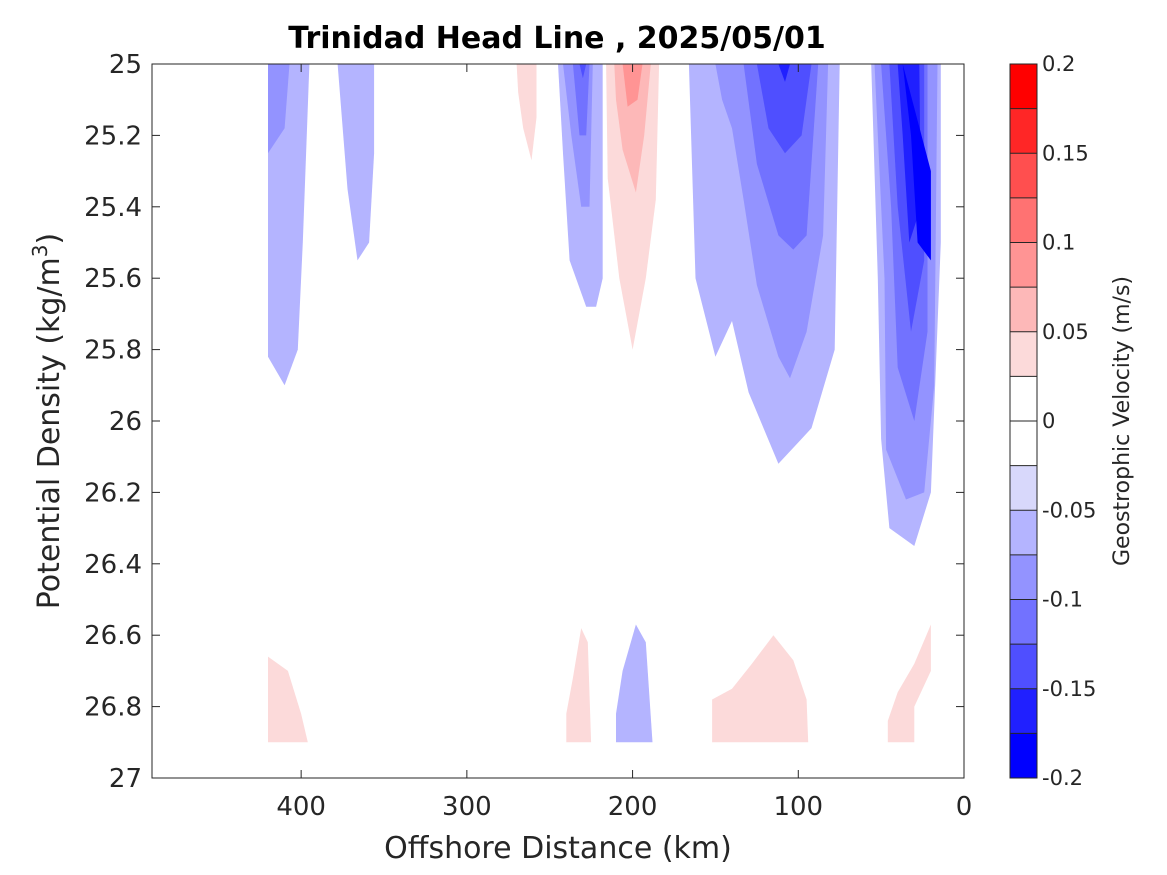 This screenshot has height=875, width=1167. I want to click on contour-region-p205-l1, so click(633, 207).